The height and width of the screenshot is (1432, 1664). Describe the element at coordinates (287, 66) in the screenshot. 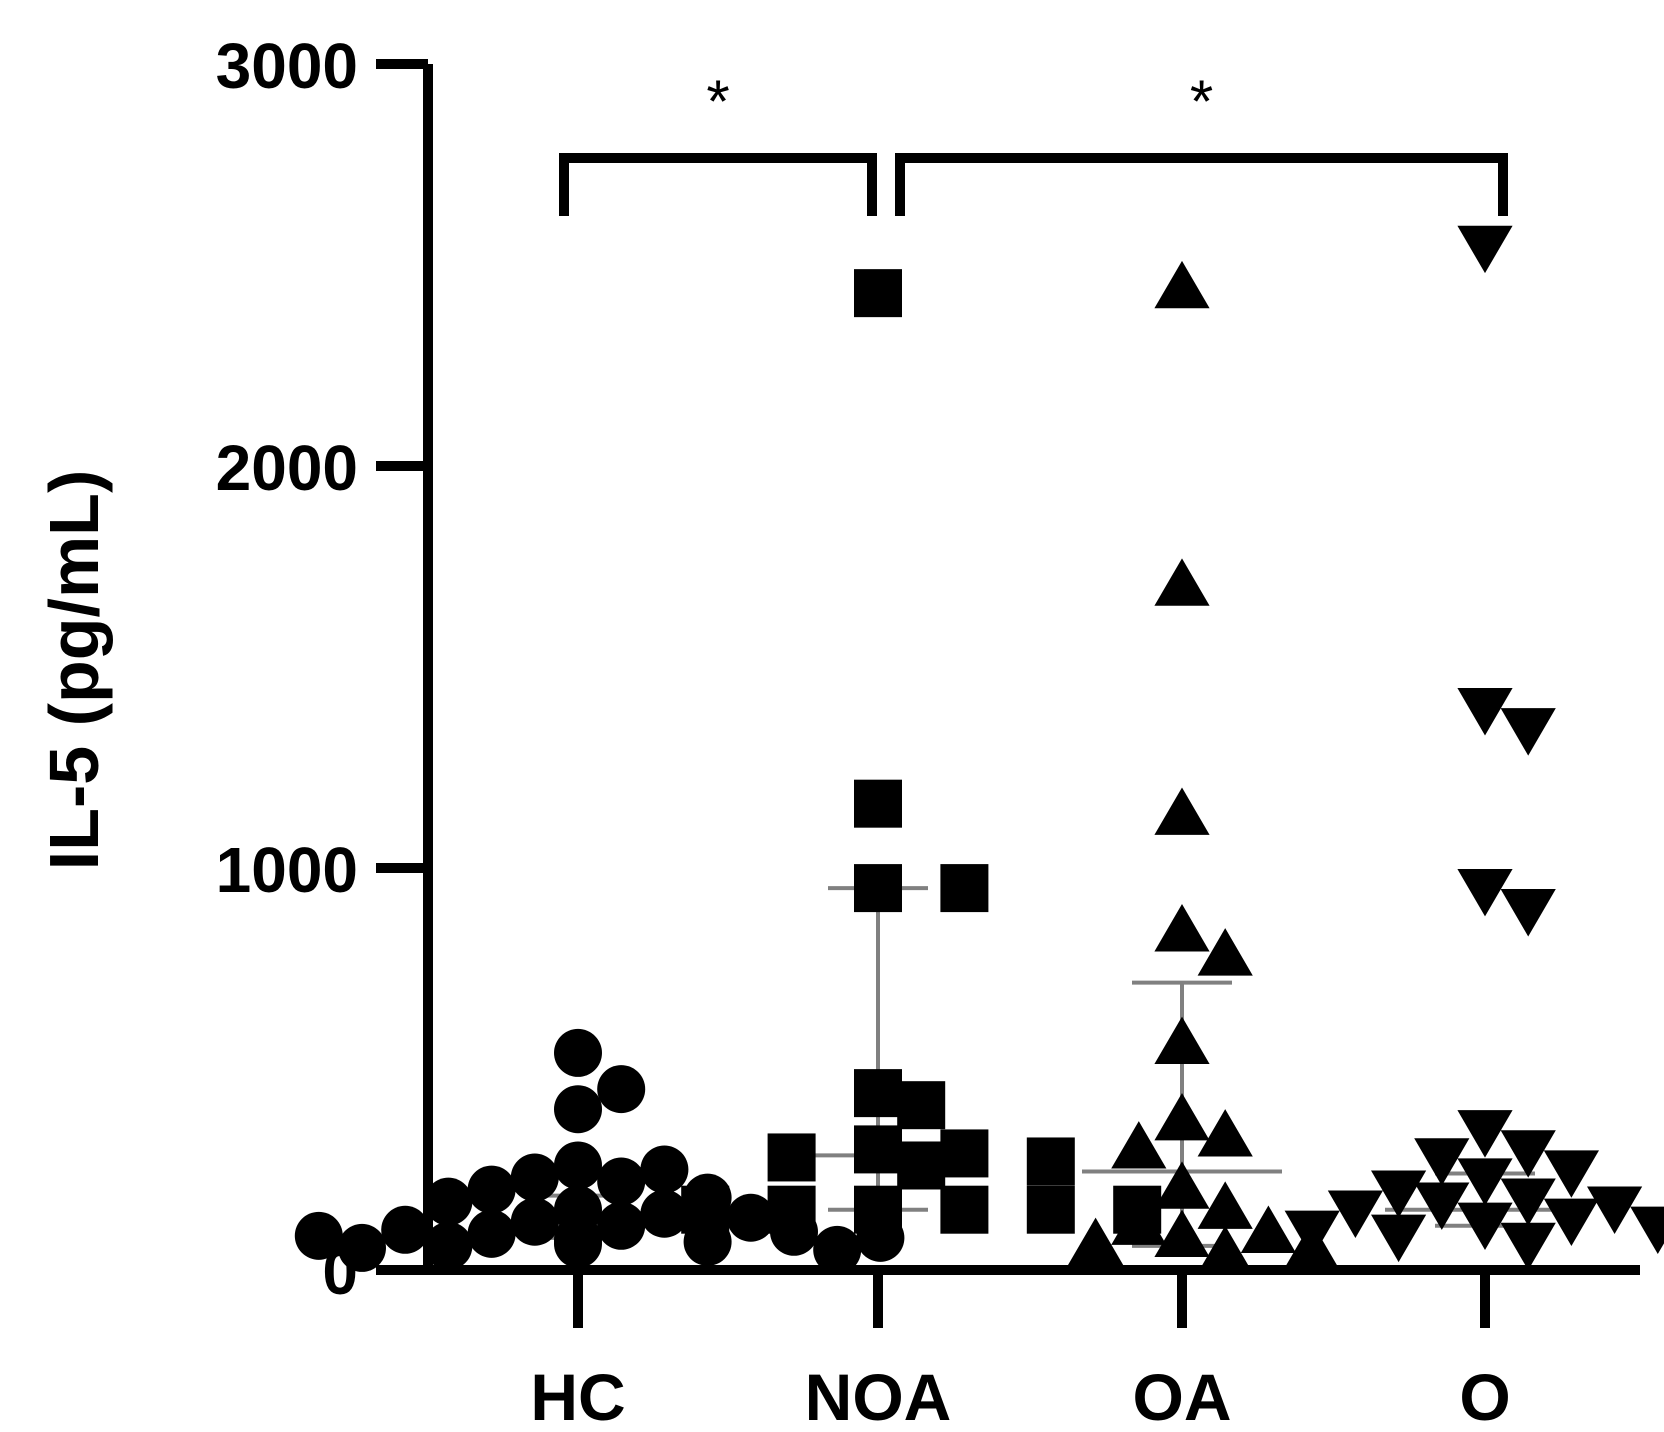

I see `y-tick-label: 3000` at that location.